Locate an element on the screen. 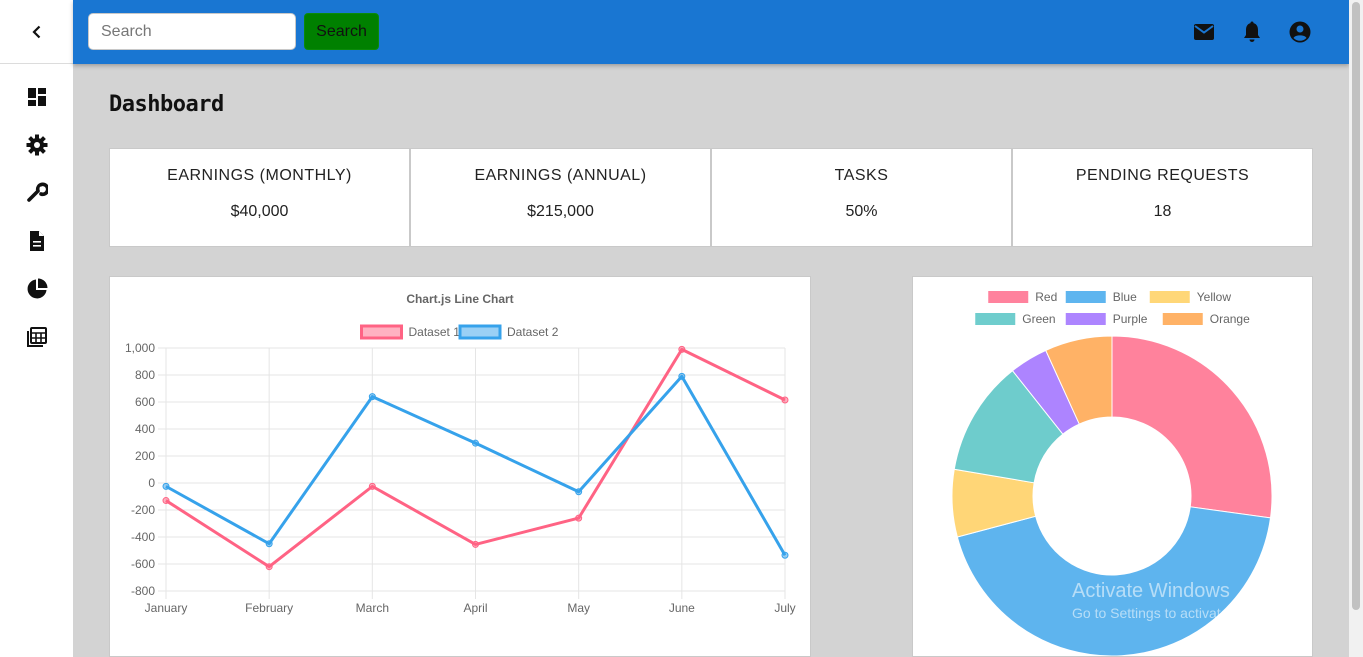 This screenshot has height=657, width=1363. y-tick-label: 200 is located at coordinates (145, 456).